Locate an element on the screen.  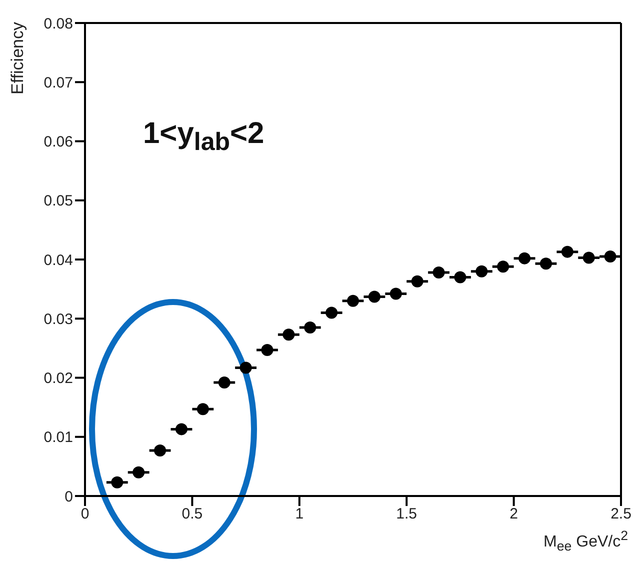
y-tick-label: 0.05 is located at coordinates (58, 201).